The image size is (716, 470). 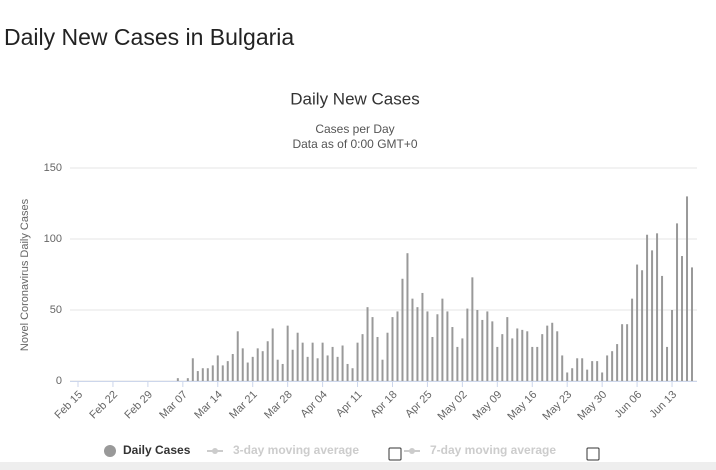 I want to click on x-tick-label: Jun 06, so click(x=628, y=405).